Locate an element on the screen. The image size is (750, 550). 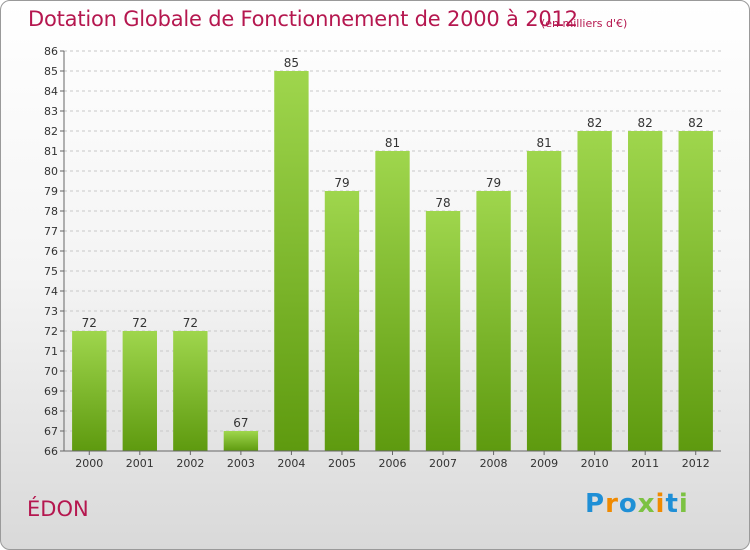
y-tick-label: 76 is located at coordinates (51, 251).